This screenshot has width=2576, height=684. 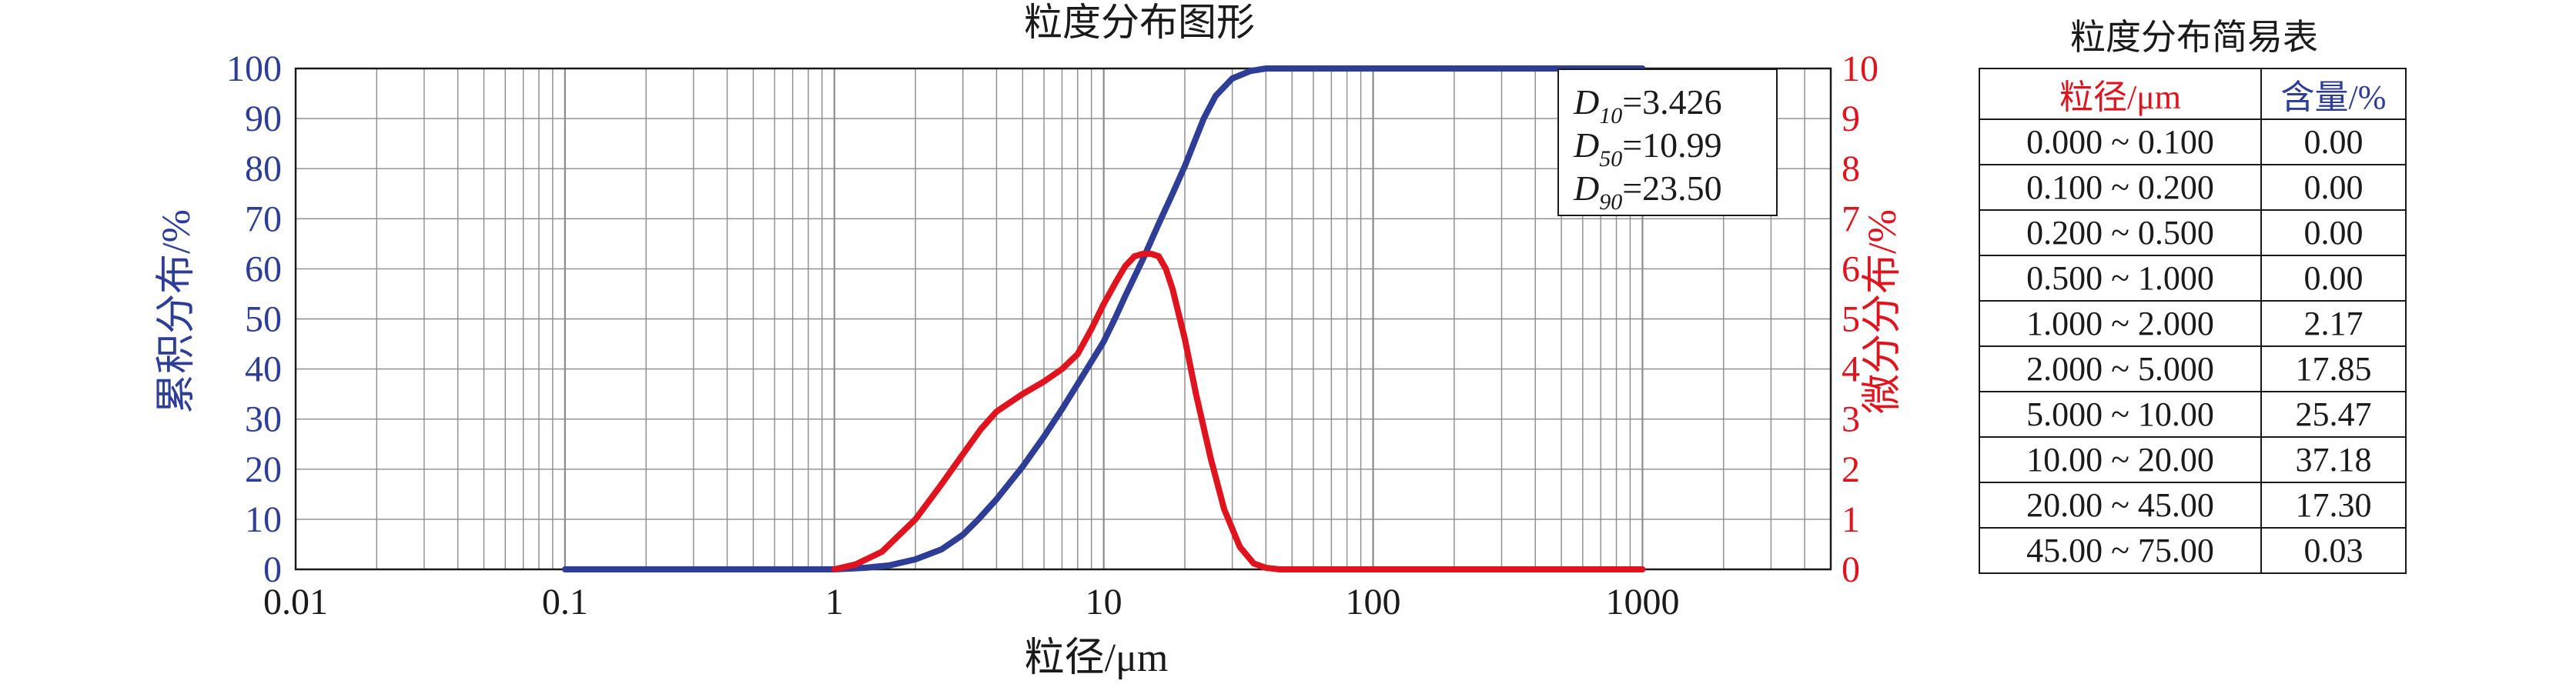 What do you see at coordinates (1851, 219) in the screenshot?
I see `y-tick-label-right: 7` at bounding box center [1851, 219].